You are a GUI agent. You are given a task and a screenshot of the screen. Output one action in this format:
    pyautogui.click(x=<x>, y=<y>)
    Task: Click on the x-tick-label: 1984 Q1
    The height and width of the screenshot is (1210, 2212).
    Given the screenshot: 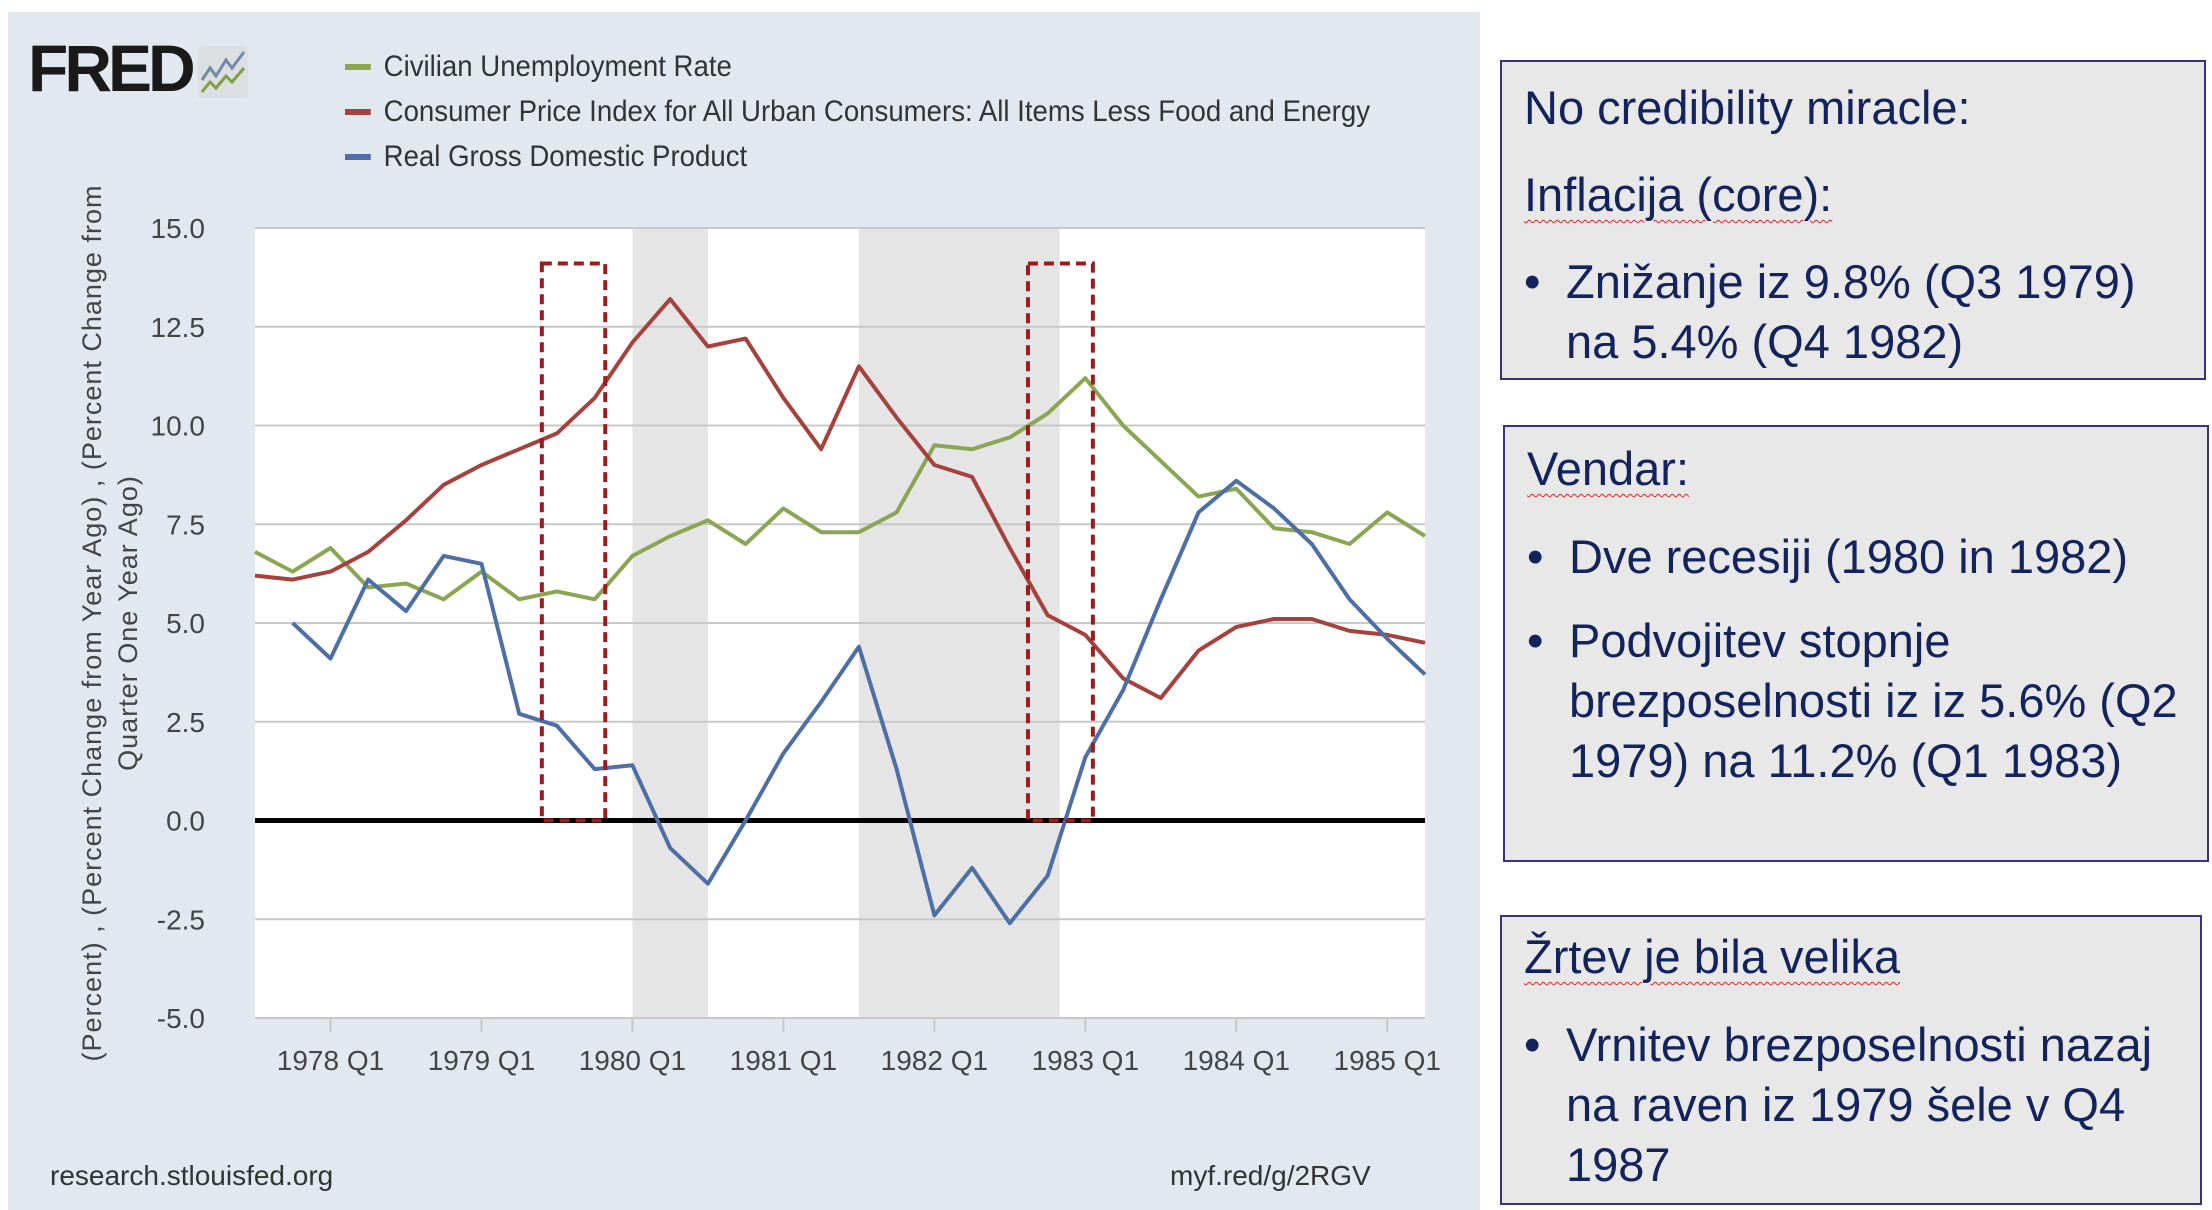 What is the action you would take?
    pyautogui.click(x=1236, y=1060)
    